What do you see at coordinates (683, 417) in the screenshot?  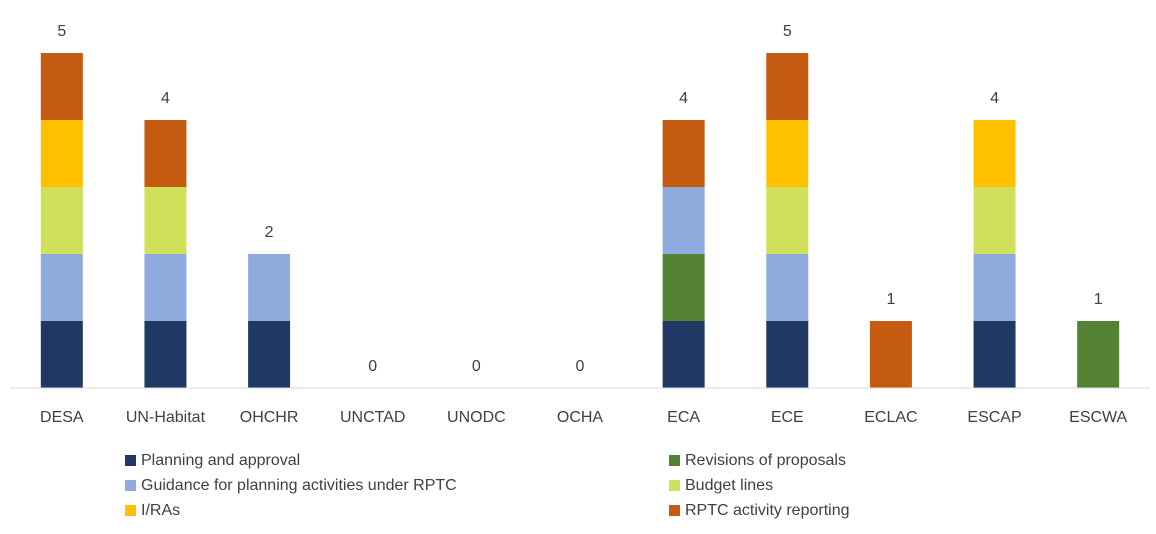 I see `x-tick-label: ECA` at bounding box center [683, 417].